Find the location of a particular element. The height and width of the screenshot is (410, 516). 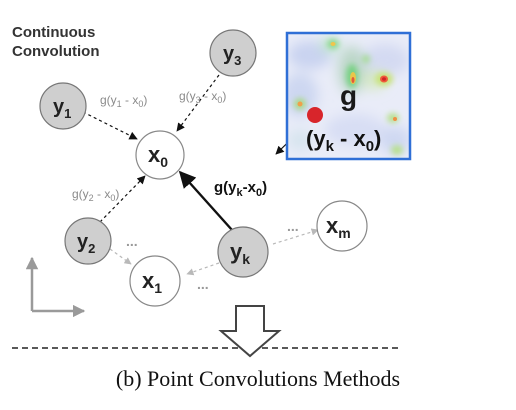

kernel-heatmap: g (yk - x0) is located at coordinates (348, 96).